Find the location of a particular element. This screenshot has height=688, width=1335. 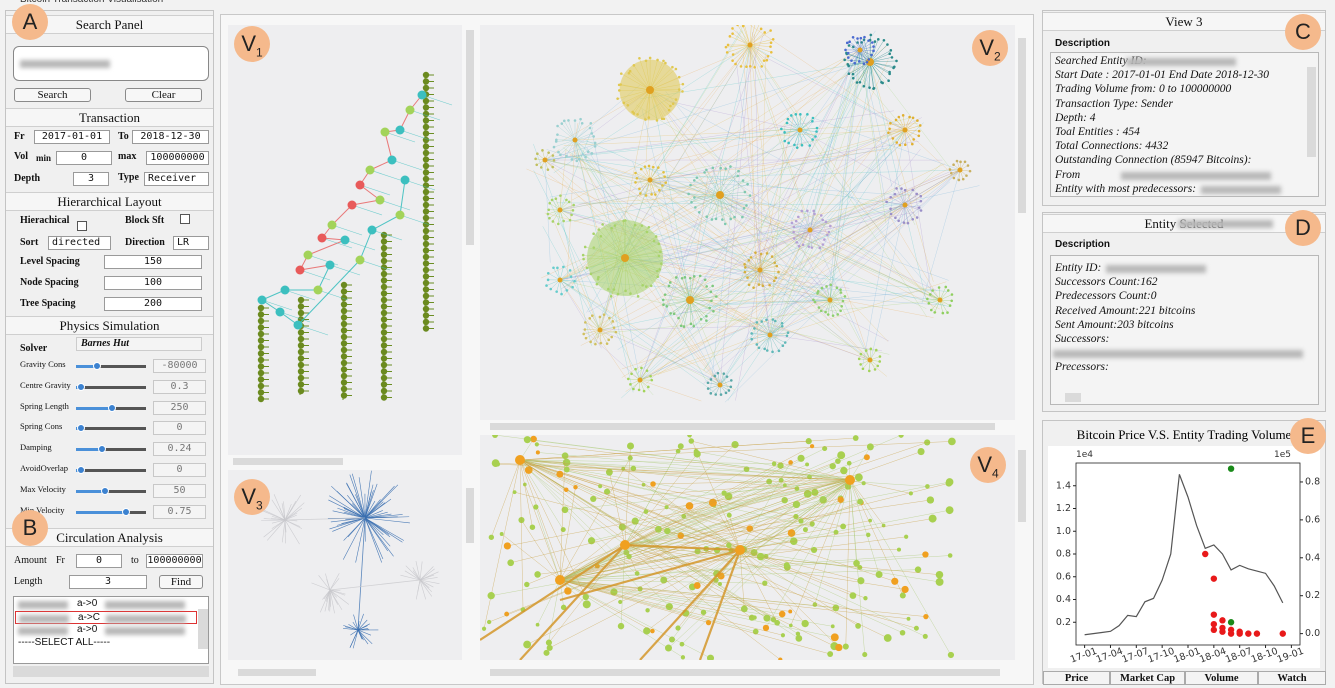

date-input: 2018-12-30 is located at coordinates (170, 137).